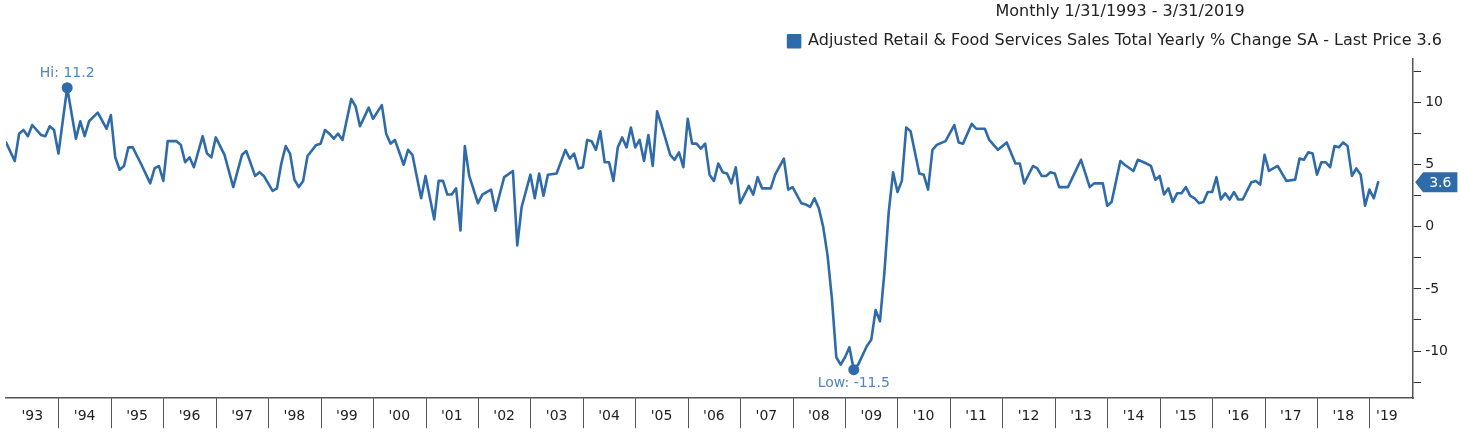 The image size is (1460, 439). Describe the element at coordinates (451, 415) in the screenshot. I see `x-tick-label: '01` at that location.